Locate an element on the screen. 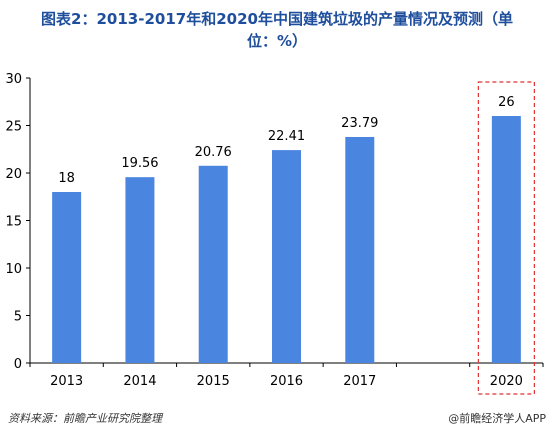  y-tick-label: 25 is located at coordinates (13, 127).